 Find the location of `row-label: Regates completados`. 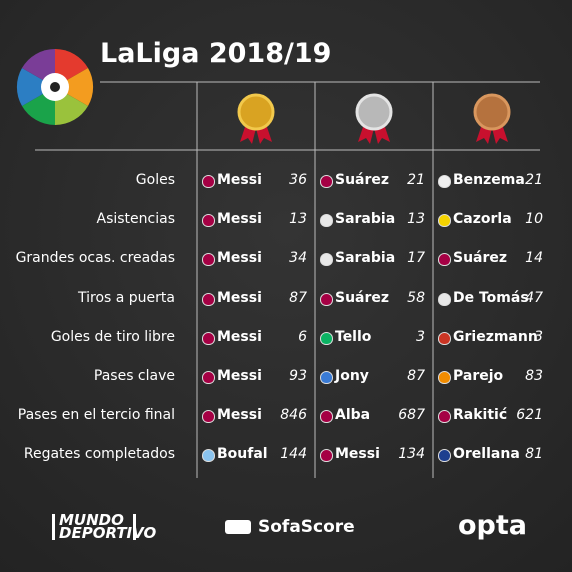

row-label: Regates completados is located at coordinates (99, 454).